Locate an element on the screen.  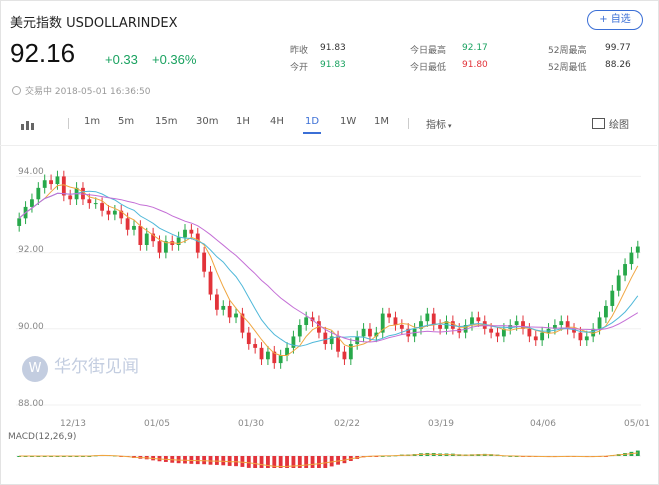
y-tick-label: 94.00 is located at coordinates (31, 172).